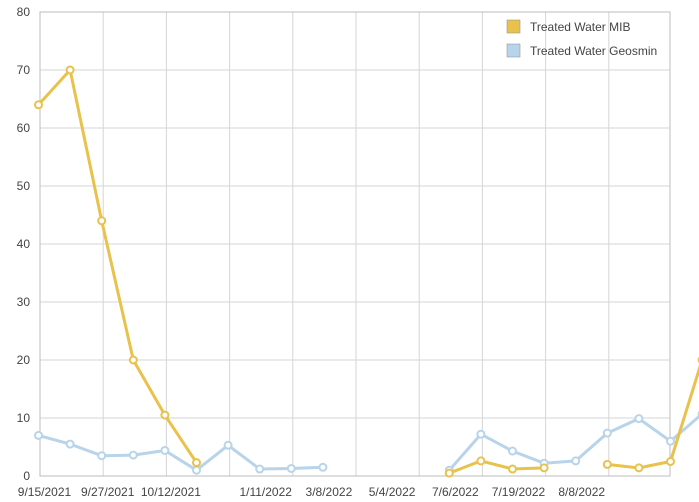 The height and width of the screenshot is (502, 699). What do you see at coordinates (24, 12) in the screenshot?
I see `y-tick-label: 80` at bounding box center [24, 12].